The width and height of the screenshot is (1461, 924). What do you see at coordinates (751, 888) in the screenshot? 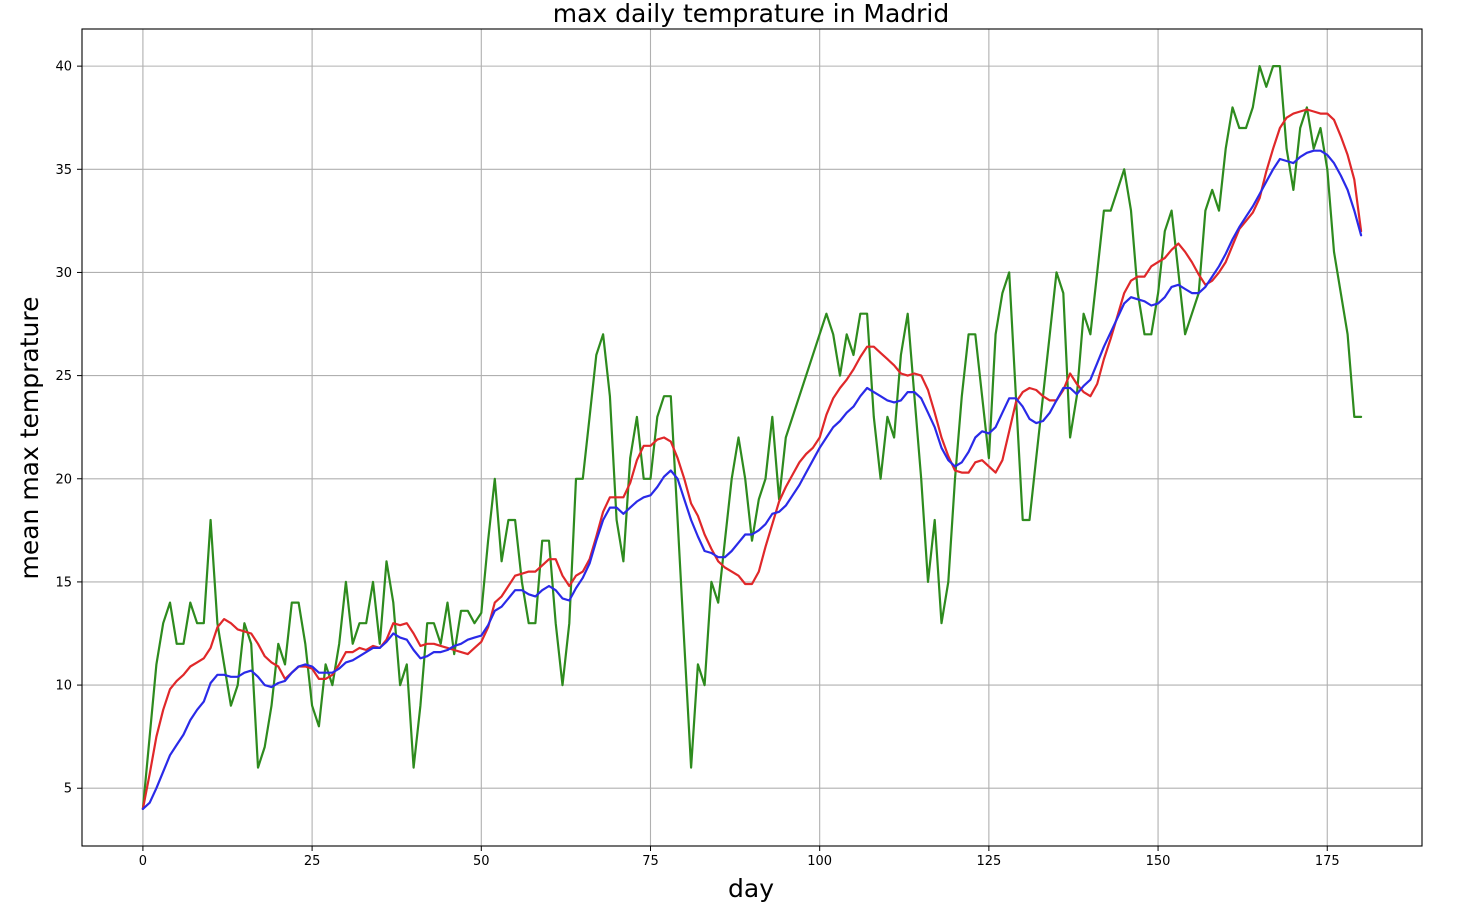
I see `x-axis-label: day` at bounding box center [751, 888].